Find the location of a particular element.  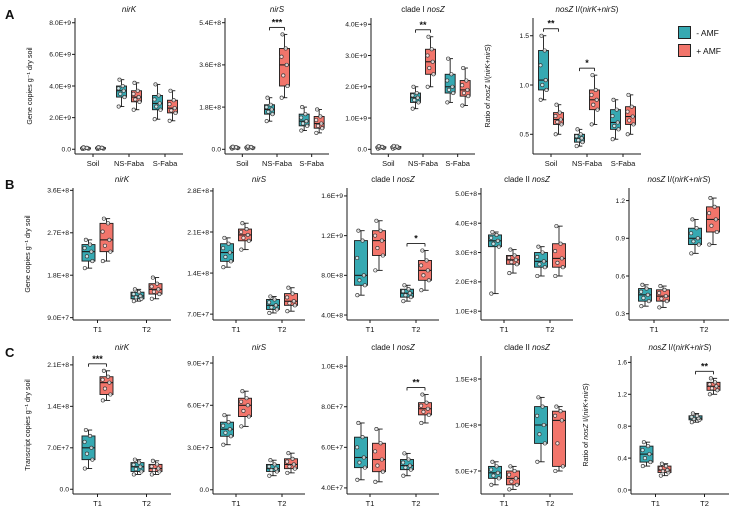

y-axis-label: Ratio of nosZ I/(nirK+nirS) is located at coordinates (487, 85).